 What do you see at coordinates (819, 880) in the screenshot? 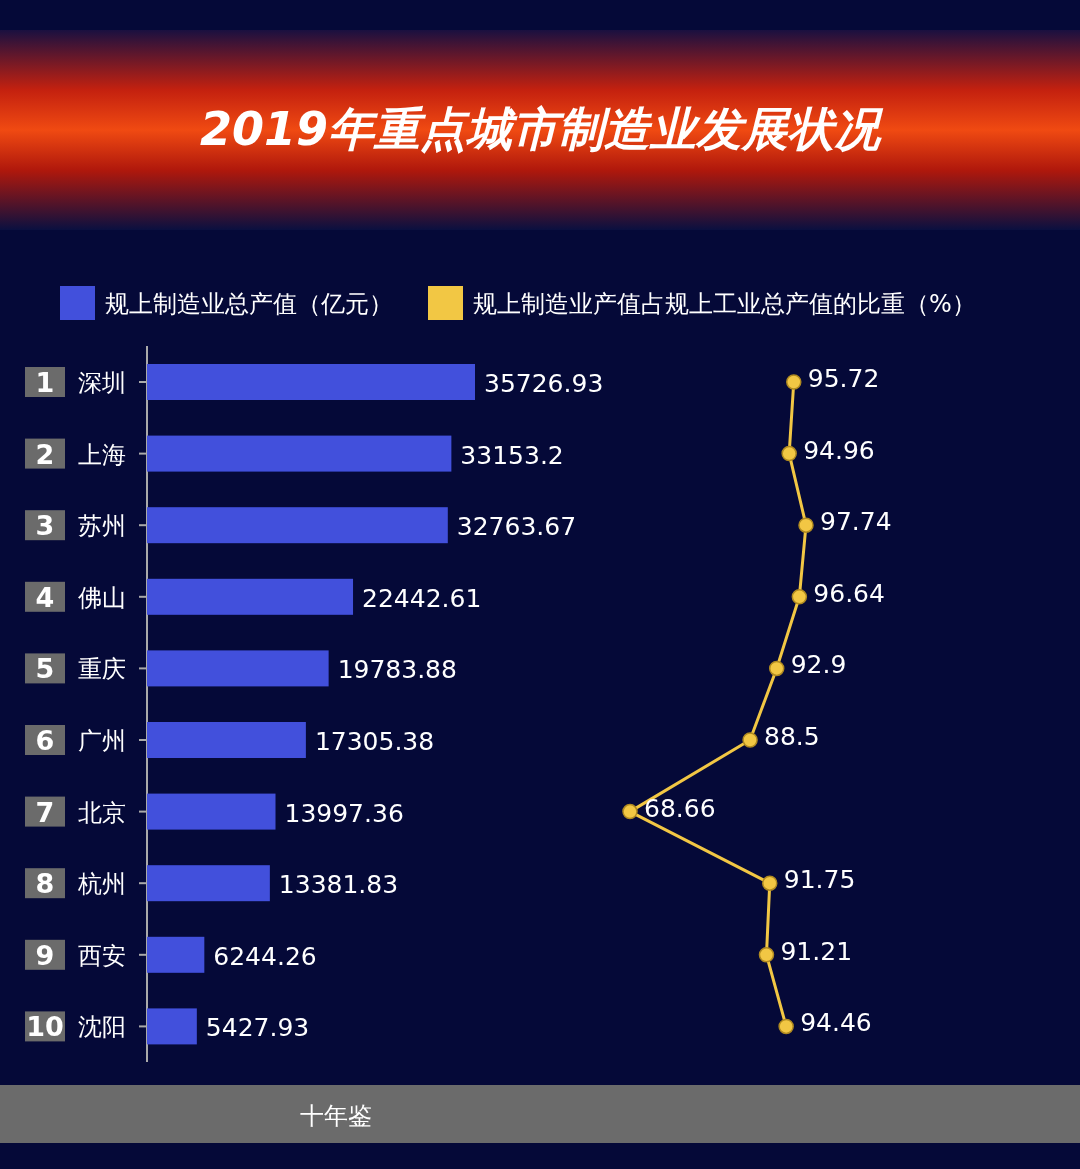
I see `data-label: 91.75` at bounding box center [819, 880].